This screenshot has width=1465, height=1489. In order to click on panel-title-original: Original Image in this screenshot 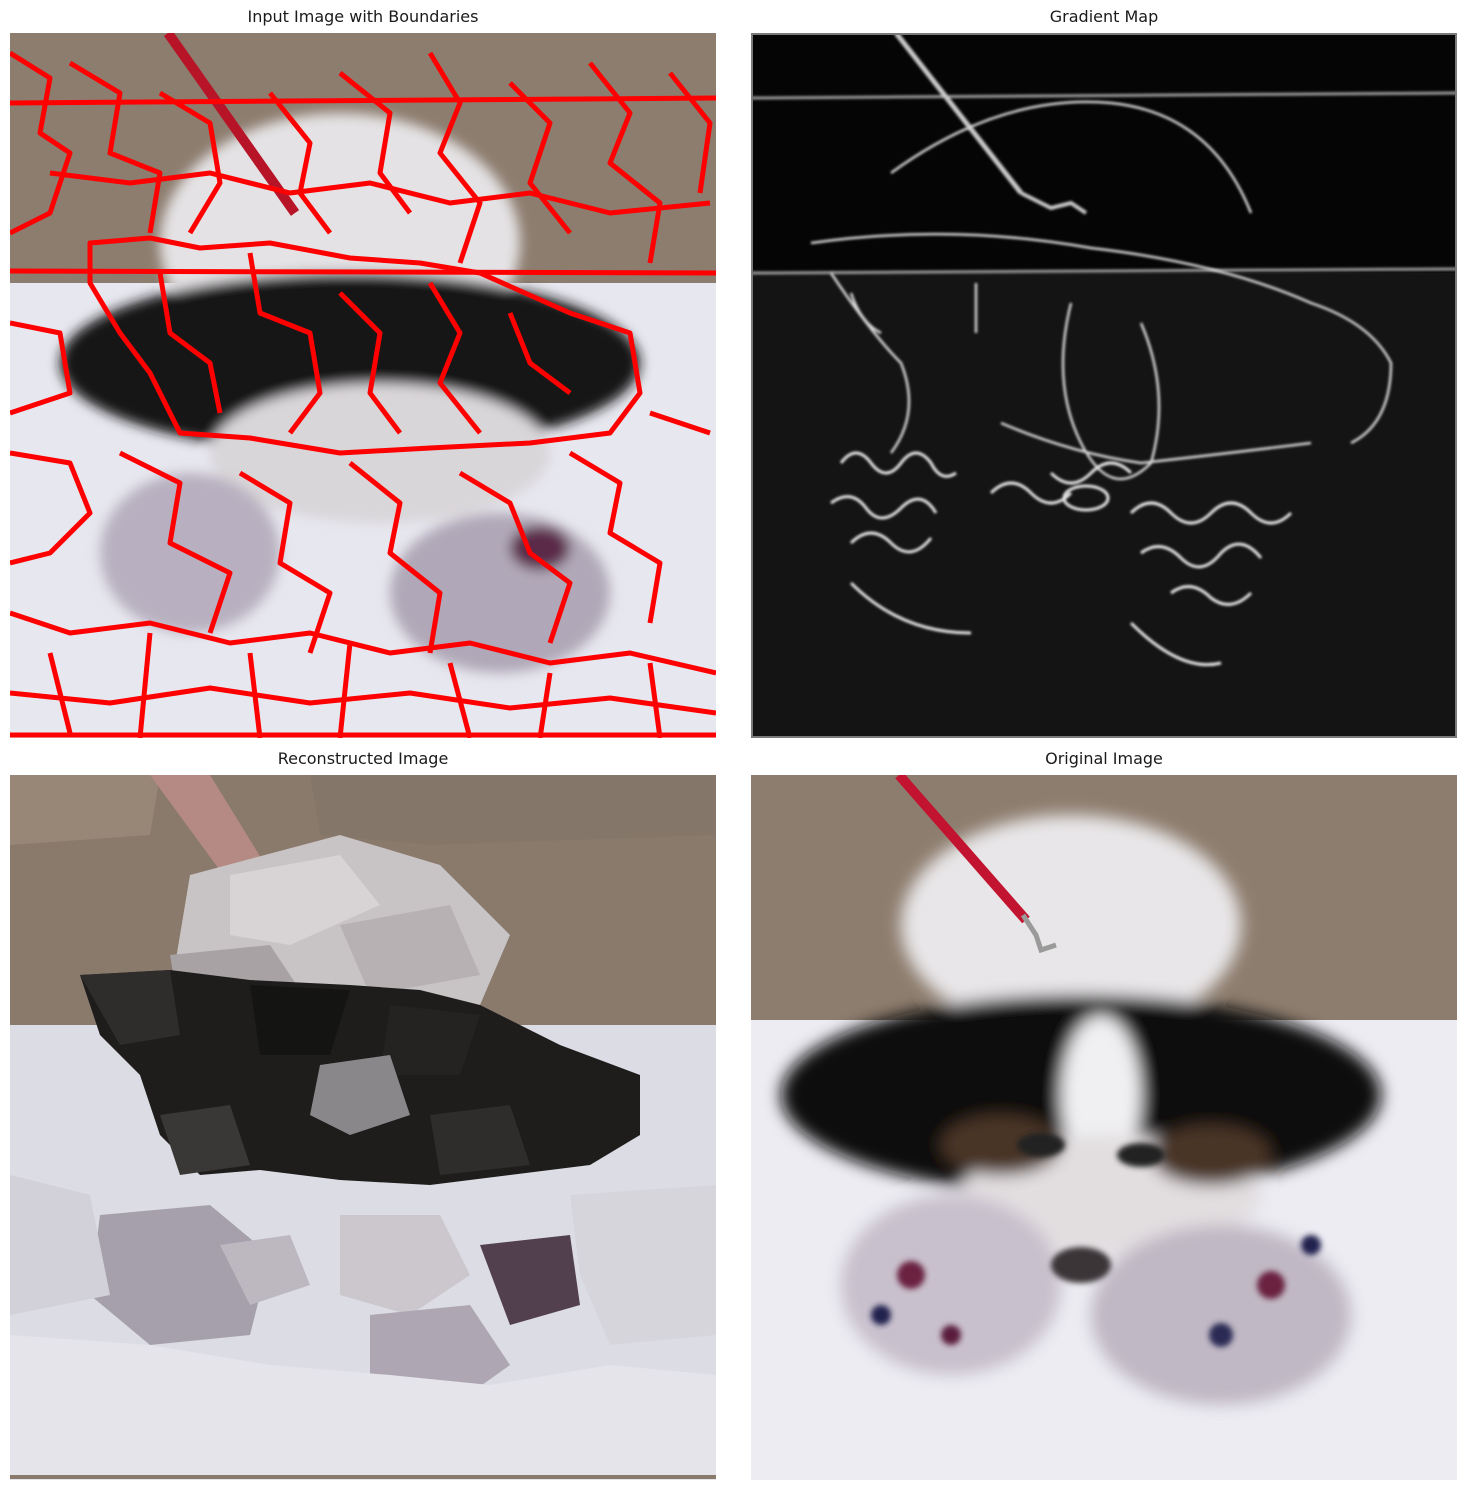, I will do `click(1104, 758)`.